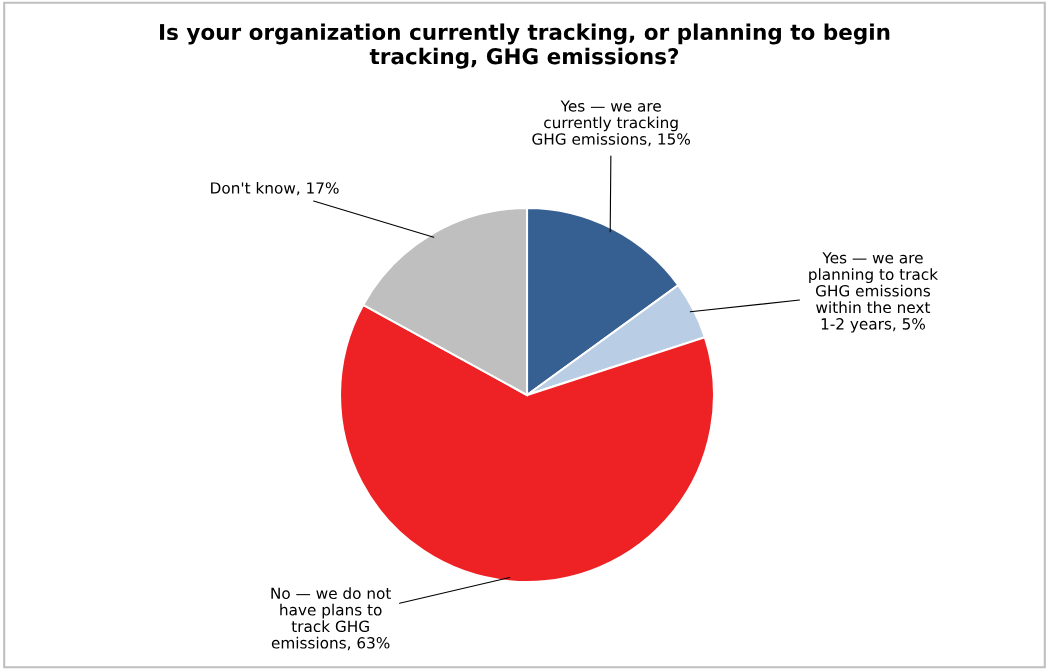 Image resolution: width=1049 pixels, height=670 pixels. Describe the element at coordinates (275, 188) in the screenshot. I see `slice-label: Don't know, 17%` at that location.